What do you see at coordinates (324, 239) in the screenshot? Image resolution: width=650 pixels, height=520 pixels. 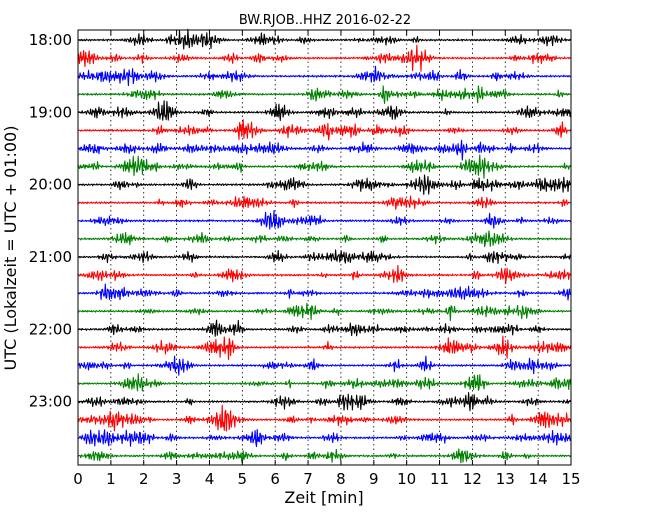 I see `trace-2045` at bounding box center [324, 239].